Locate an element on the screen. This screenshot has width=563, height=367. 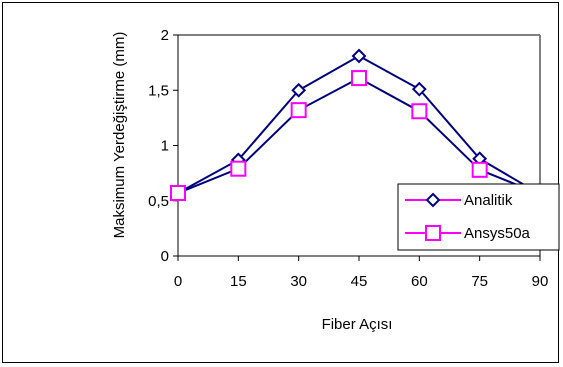
x-tick-label: 60 is located at coordinates (419, 281).